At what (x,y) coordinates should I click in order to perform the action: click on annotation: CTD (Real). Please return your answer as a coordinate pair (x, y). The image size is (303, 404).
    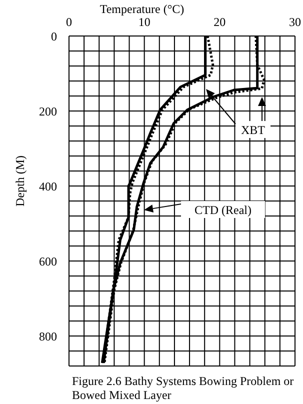
    Looking at the image, I should click on (223, 210).